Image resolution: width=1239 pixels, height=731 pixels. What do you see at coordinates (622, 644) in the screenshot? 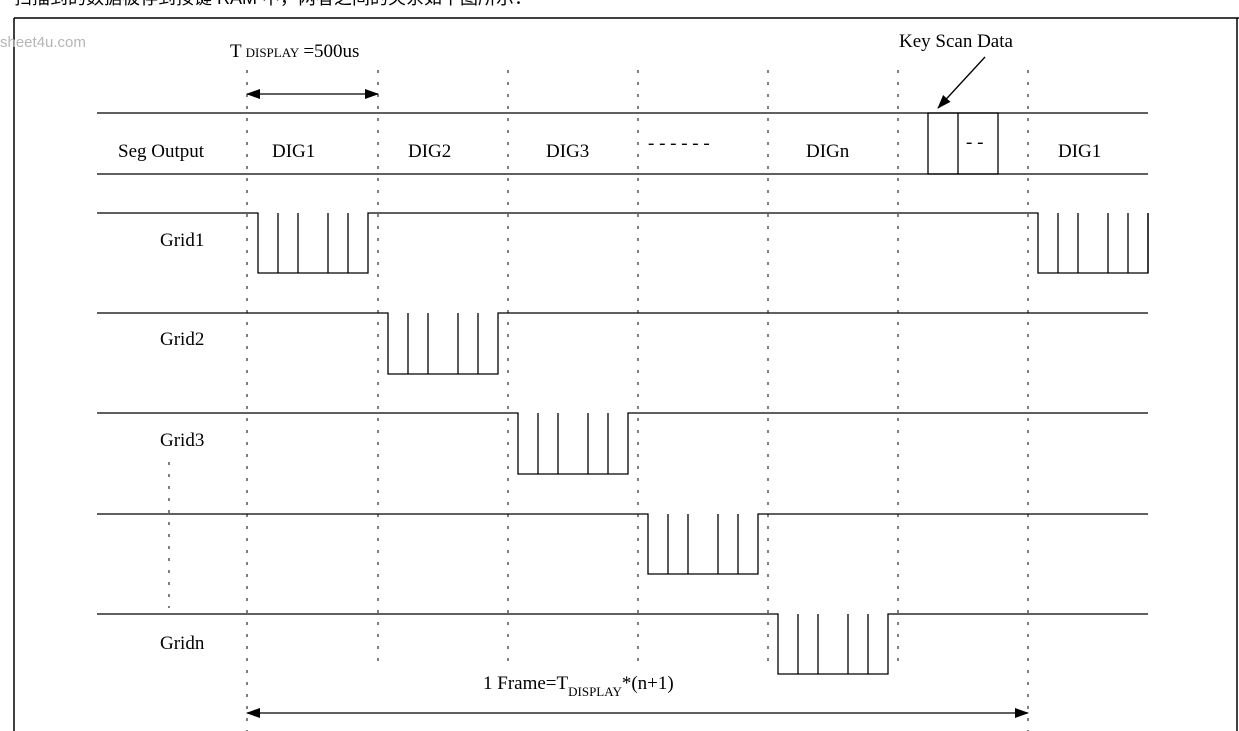
I see `gridn-waveform` at bounding box center [622, 644].